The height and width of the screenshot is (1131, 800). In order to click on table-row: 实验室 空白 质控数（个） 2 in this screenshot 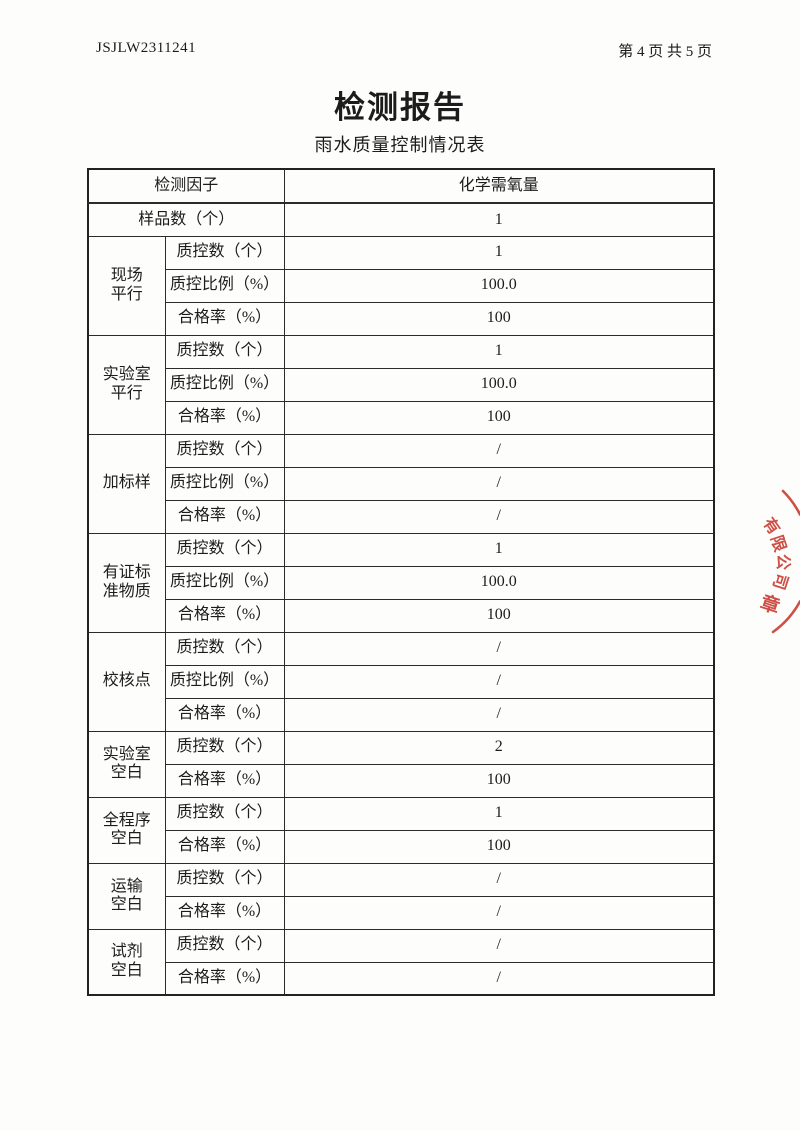, I will do `click(401, 764)`.